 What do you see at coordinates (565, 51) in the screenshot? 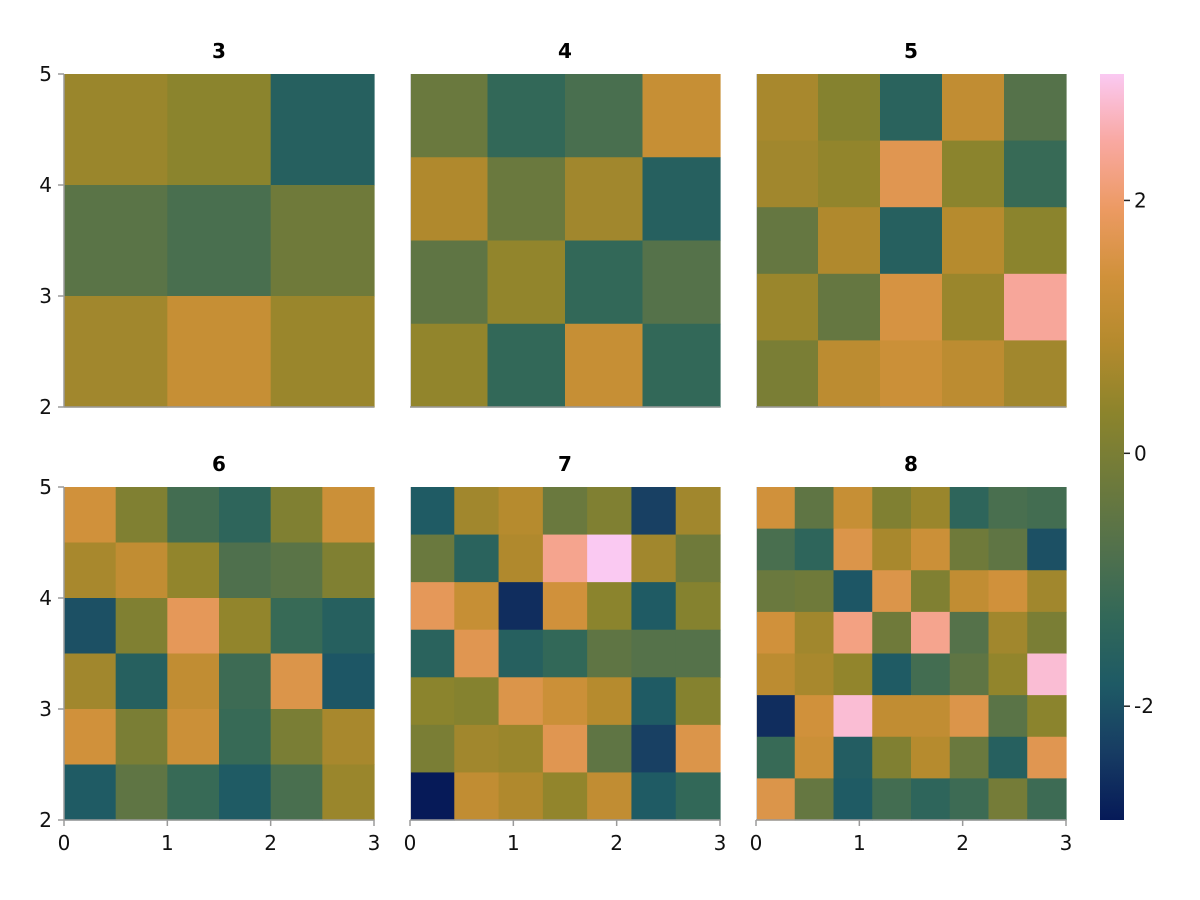
I see `panel-title: 4` at bounding box center [565, 51].